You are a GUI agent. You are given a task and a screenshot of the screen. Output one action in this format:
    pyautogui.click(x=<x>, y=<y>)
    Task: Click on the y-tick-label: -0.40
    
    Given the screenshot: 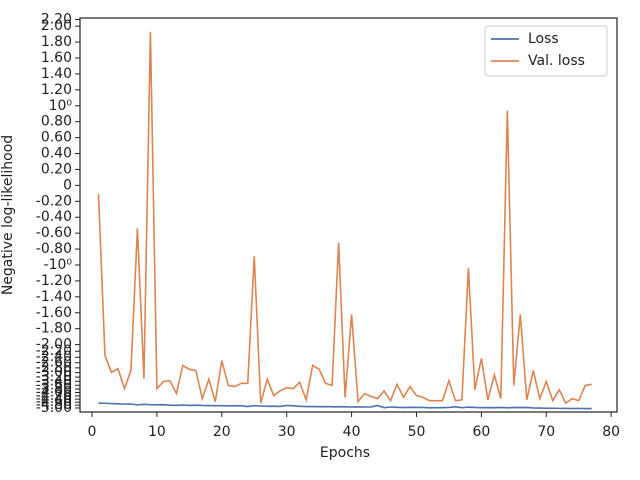 What is the action you would take?
    pyautogui.click(x=54, y=217)
    